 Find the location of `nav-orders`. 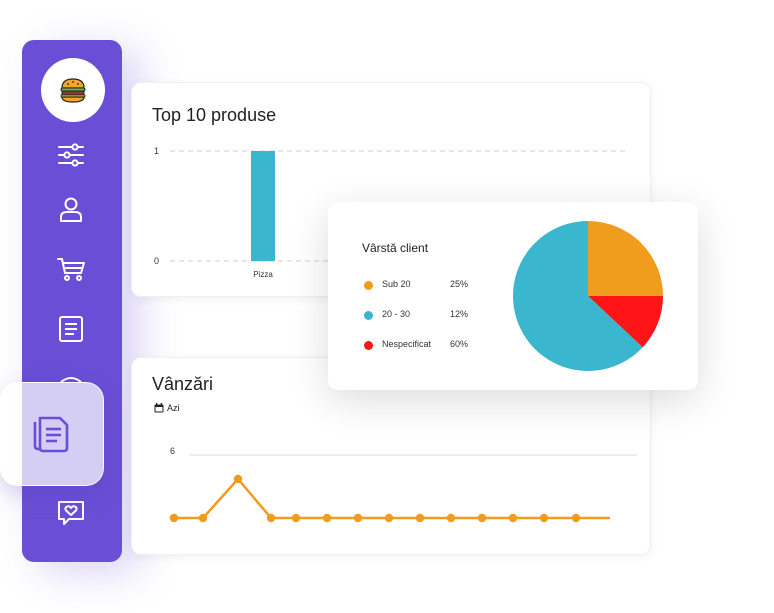

nav-orders is located at coordinates (71, 329).